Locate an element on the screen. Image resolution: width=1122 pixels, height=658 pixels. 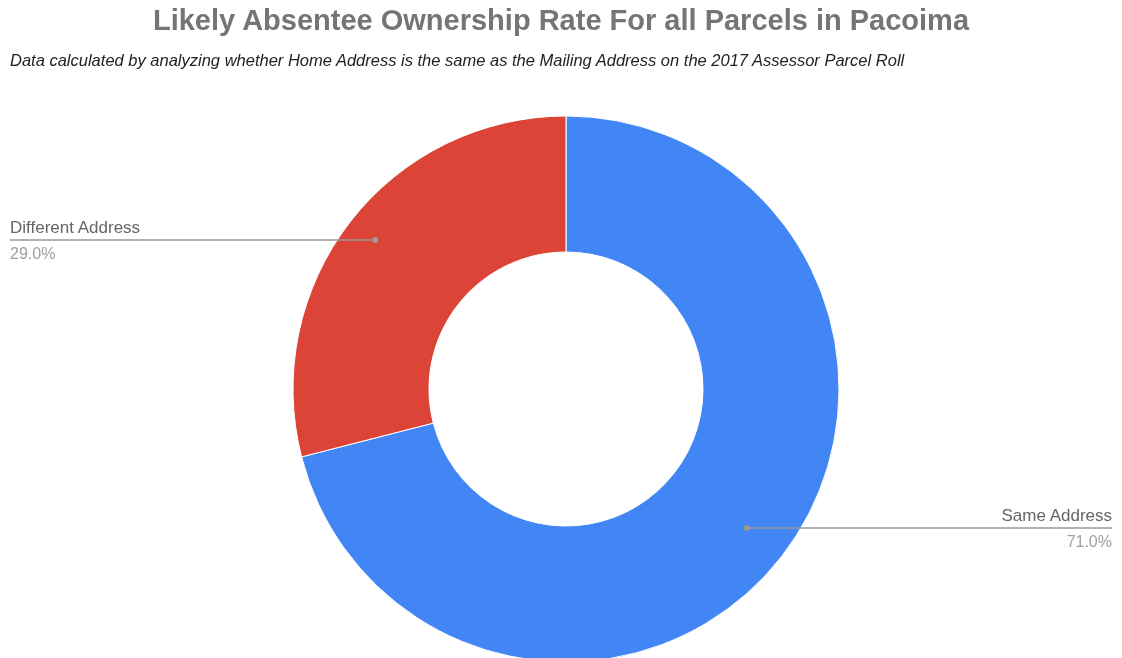
chart-title: Likely Absentee Ownership Rate For all Parcels in Pacoima is located at coordinates (561, 20).